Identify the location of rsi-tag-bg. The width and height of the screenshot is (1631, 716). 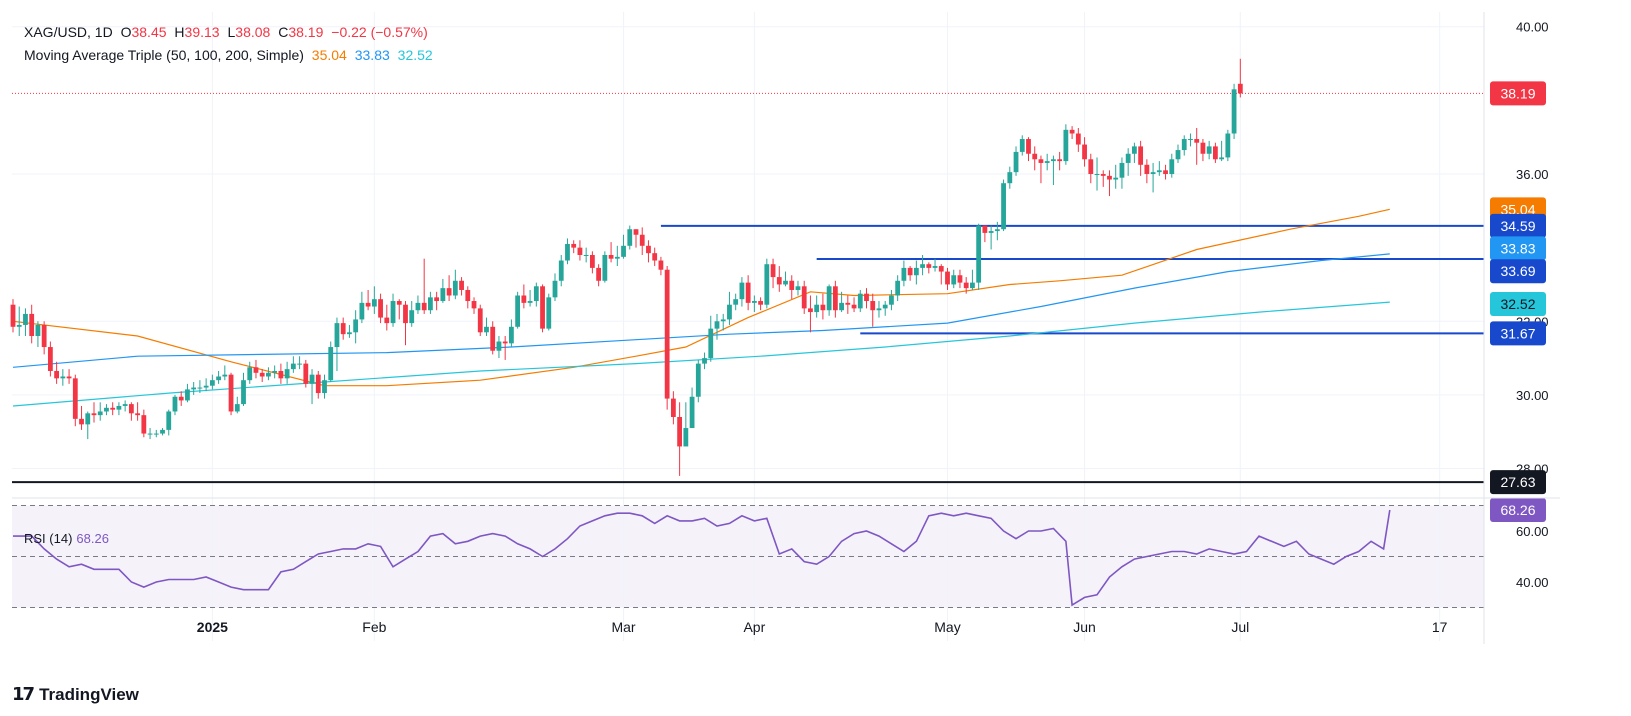
(1518, 509).